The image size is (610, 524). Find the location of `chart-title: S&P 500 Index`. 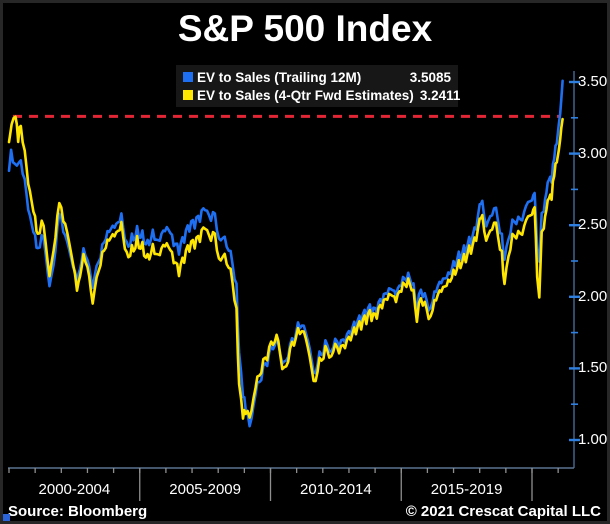

chart-title: S&P 500 Index is located at coordinates (305, 28).